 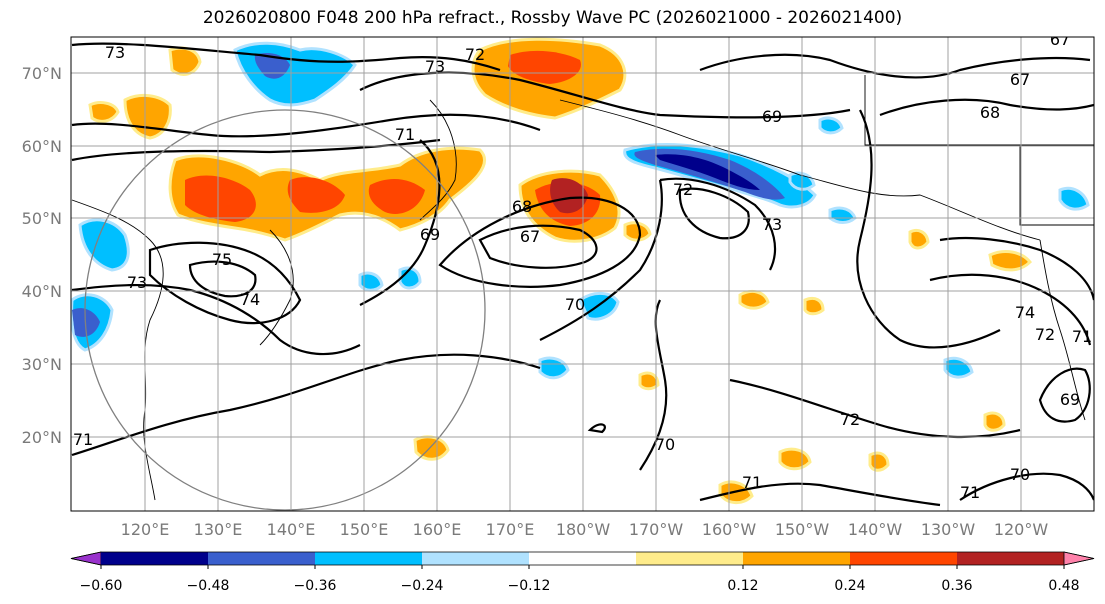 I want to click on lon-label: 160°E, so click(x=437, y=529).